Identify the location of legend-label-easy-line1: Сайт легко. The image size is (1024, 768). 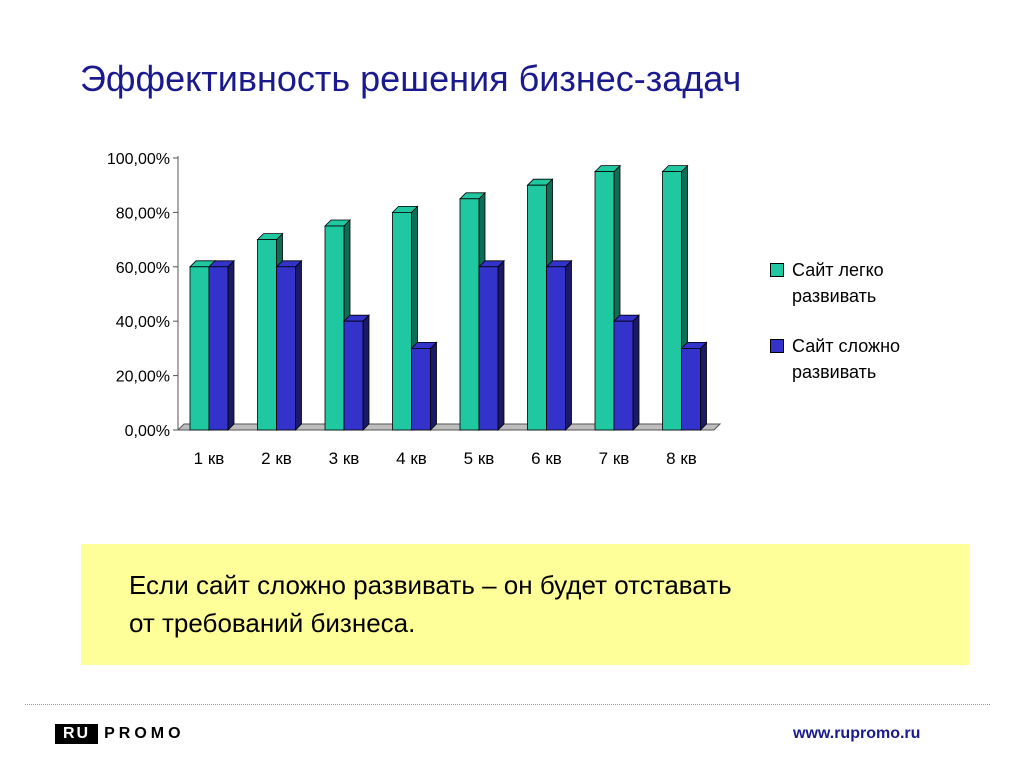
(838, 270).